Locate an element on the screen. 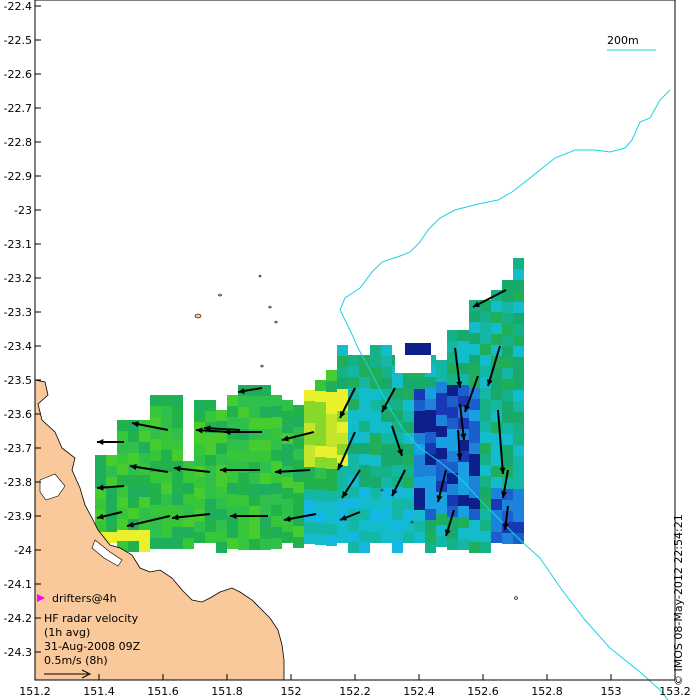  lon-tick-label: 152 is located at coordinates (291, 691).